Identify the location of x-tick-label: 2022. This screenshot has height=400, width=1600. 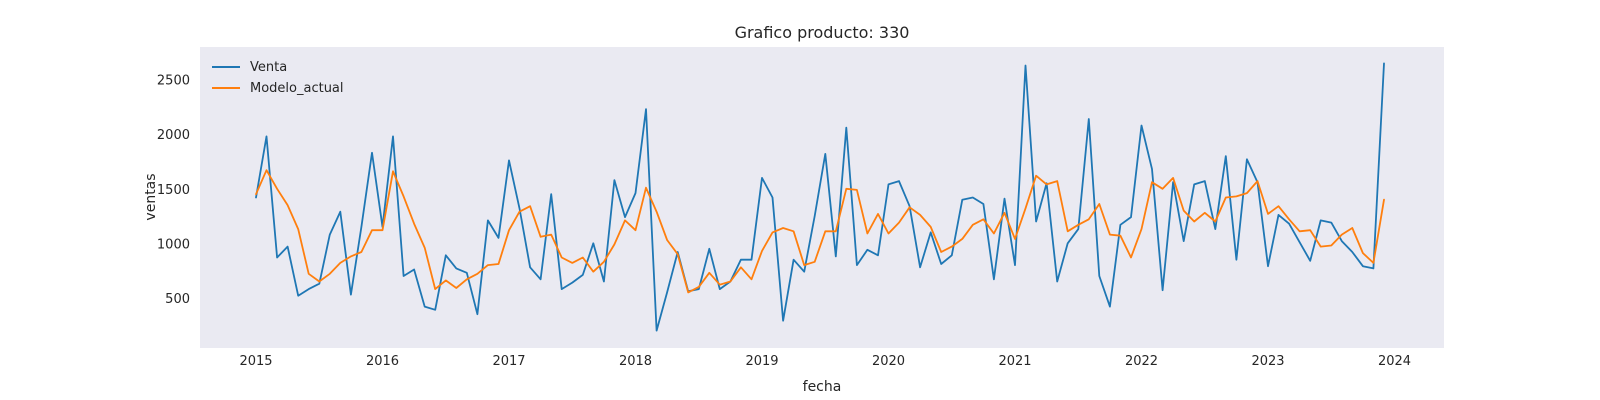
(1141, 361).